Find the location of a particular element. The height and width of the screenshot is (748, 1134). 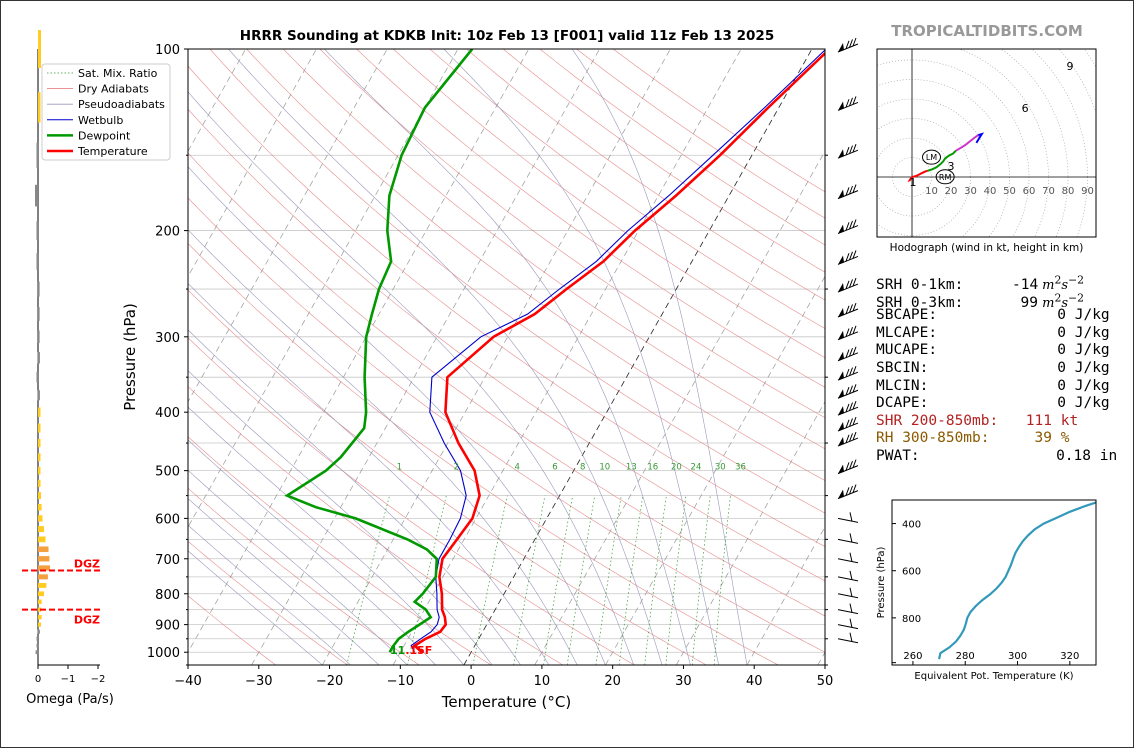

thetae-x-axis-label: Equivalent Pot. Temperature (K) is located at coordinates (993, 676).